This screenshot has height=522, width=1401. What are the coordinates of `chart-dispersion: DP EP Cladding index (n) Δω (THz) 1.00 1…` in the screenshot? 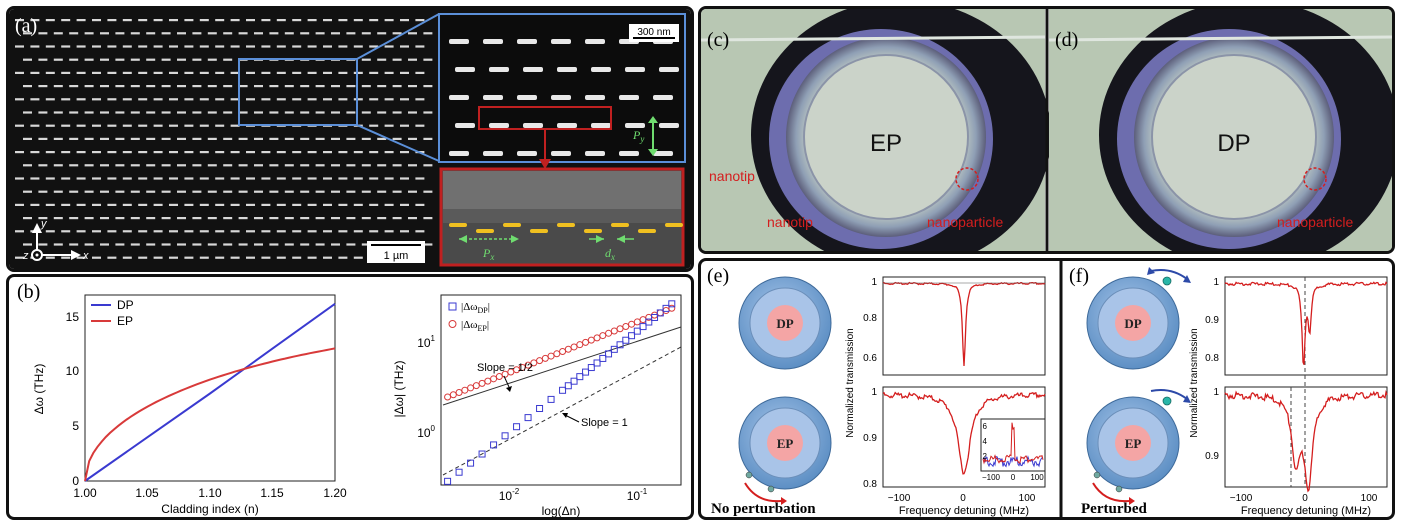 It's located at (189, 405).